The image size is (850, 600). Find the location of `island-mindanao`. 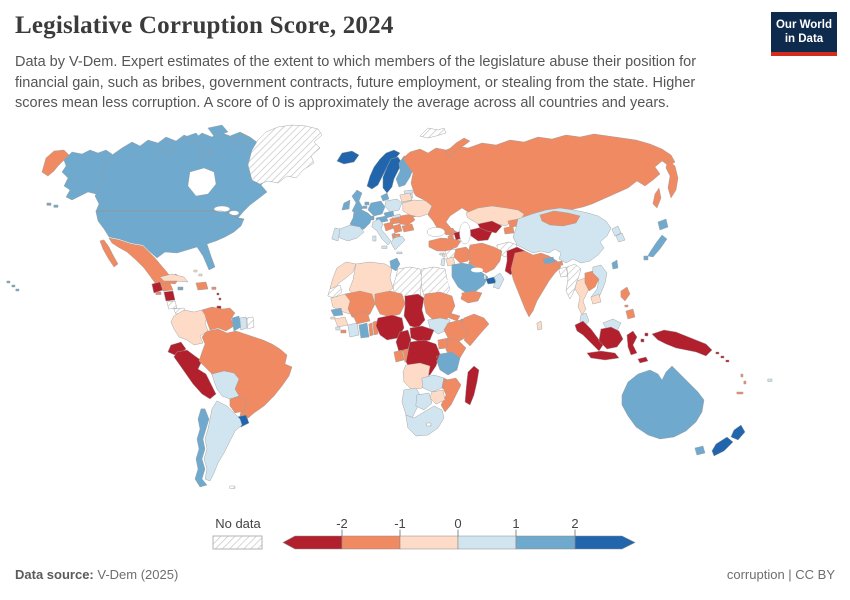

island-mindanao is located at coordinates (630, 314).